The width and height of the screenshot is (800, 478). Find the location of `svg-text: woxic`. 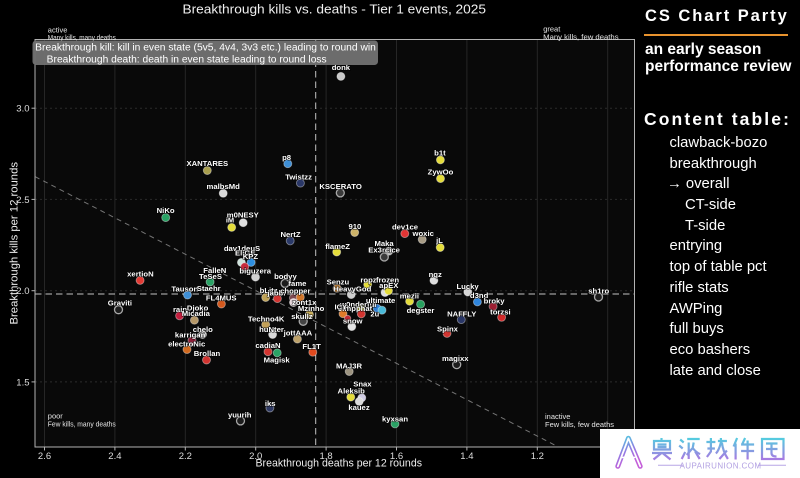

svg-text: woxic is located at coordinates (423, 233).